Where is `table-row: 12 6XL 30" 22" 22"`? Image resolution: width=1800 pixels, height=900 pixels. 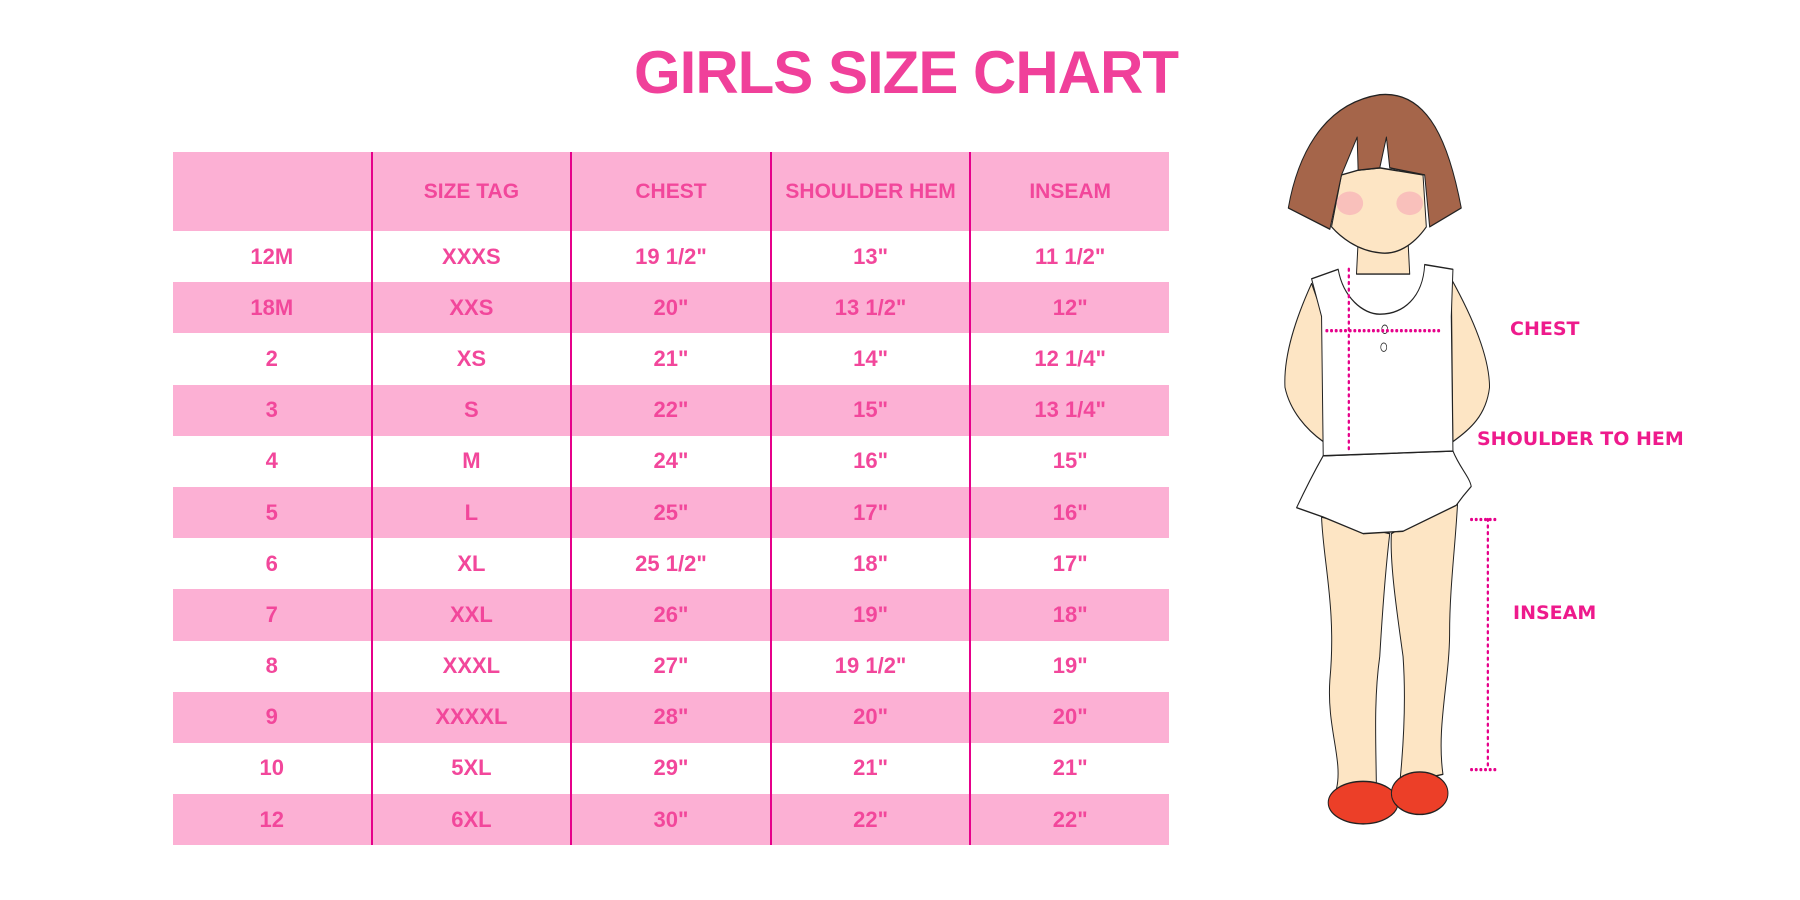
table-row: 12 6XL 30" 22" 22" is located at coordinates (671, 820).